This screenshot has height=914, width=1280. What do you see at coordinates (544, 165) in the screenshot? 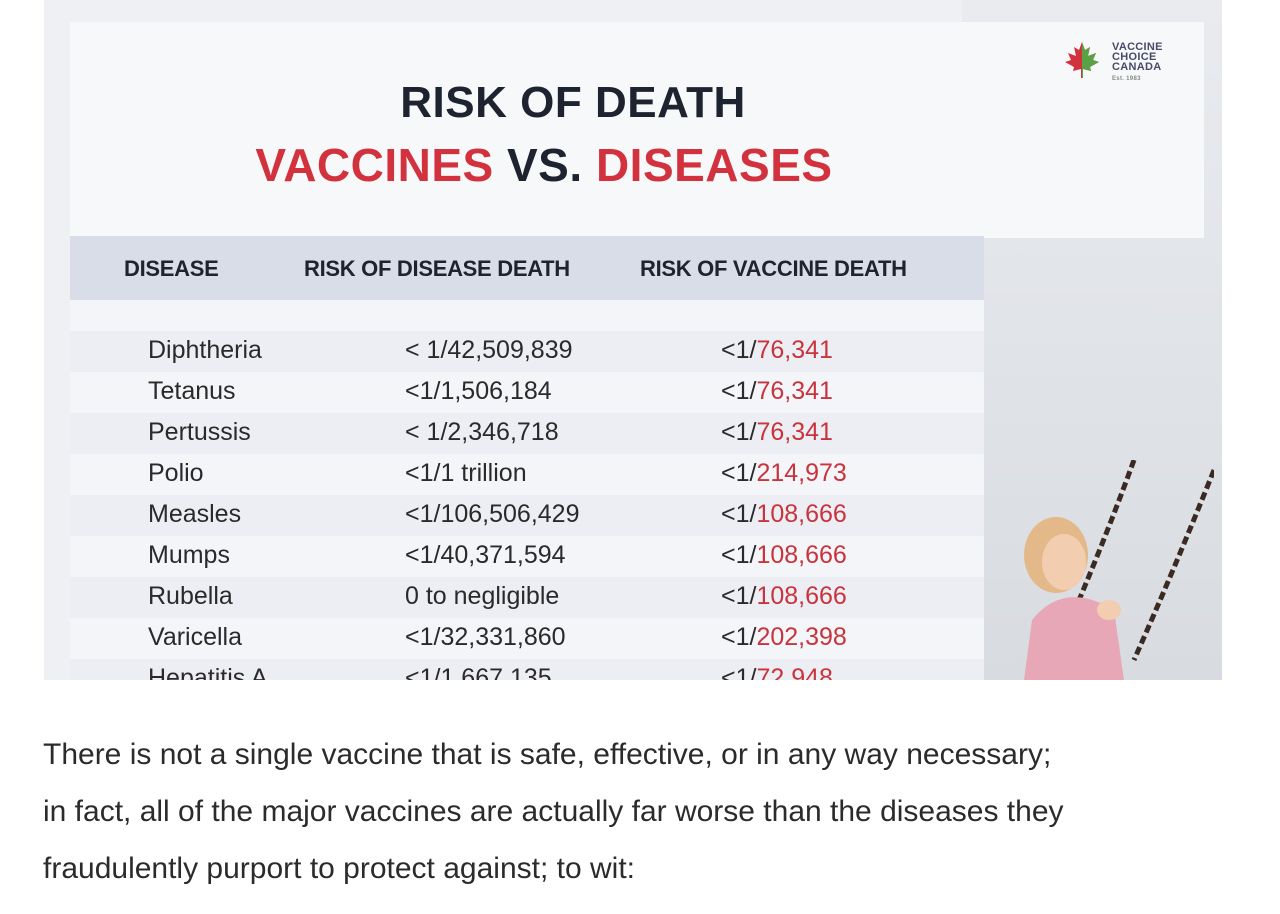
I see `title-vs: VS.` at bounding box center [544, 165].